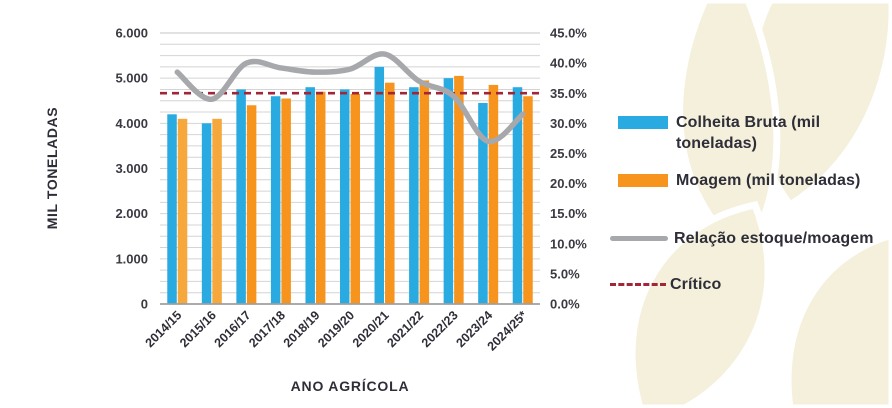 Image resolution: width=892 pixels, height=408 pixels. What do you see at coordinates (302, 329) in the screenshot?
I see `x-axis-tick: 2018/19` at bounding box center [302, 329].